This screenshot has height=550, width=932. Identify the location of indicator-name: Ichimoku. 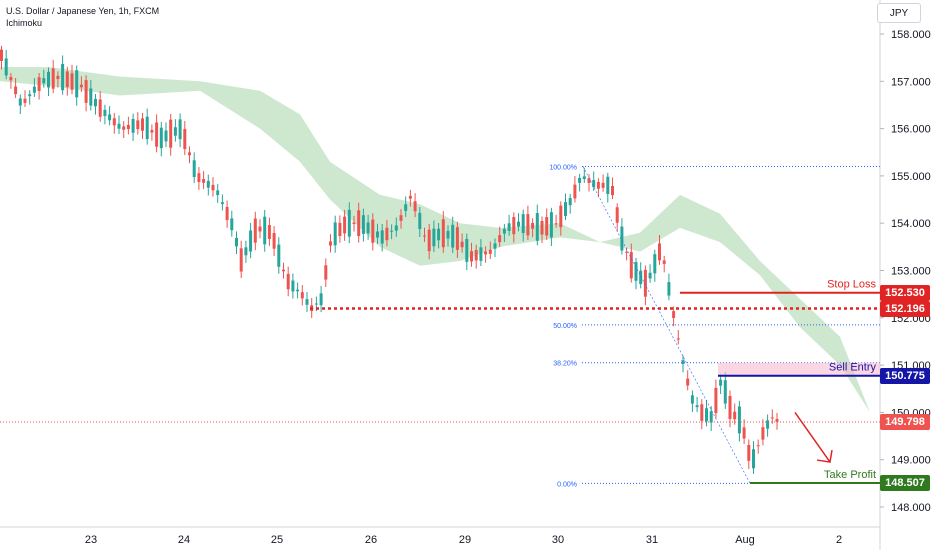
(24, 23).